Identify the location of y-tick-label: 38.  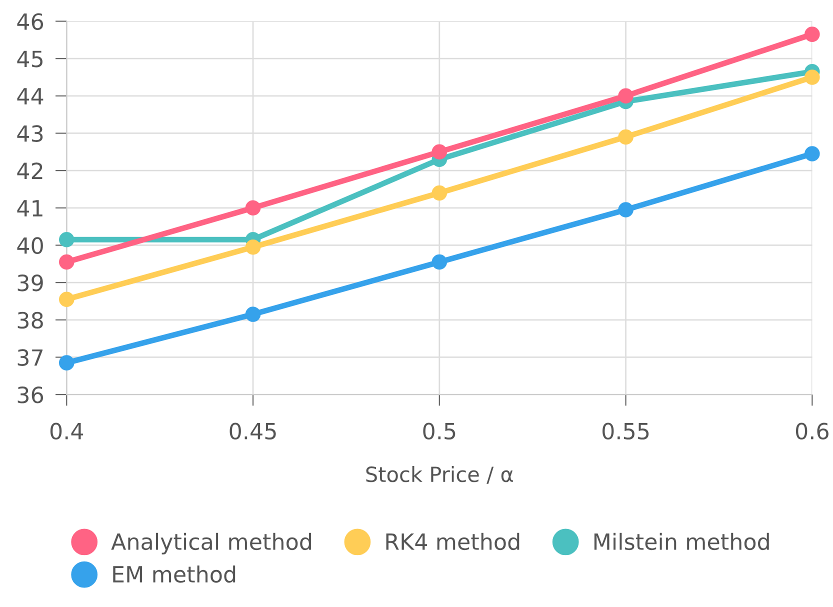
(30, 320).